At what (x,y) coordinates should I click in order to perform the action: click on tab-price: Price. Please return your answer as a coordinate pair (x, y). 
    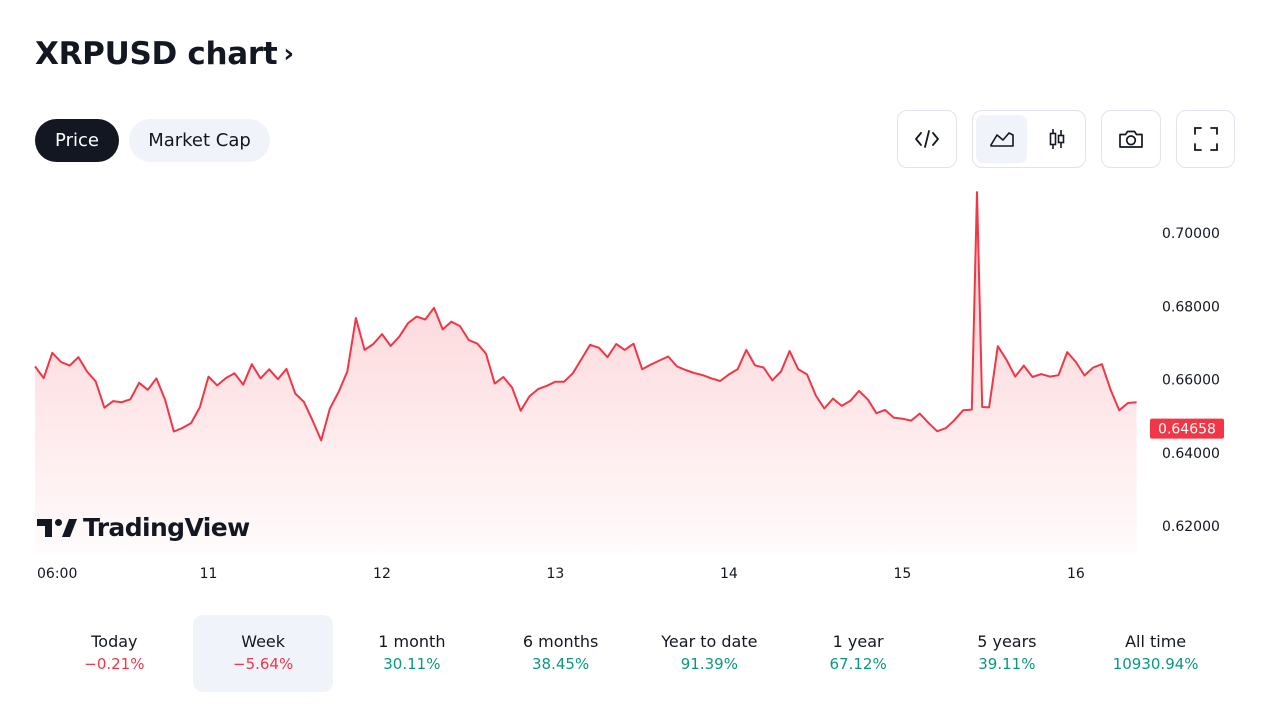
    Looking at the image, I should click on (77, 140).